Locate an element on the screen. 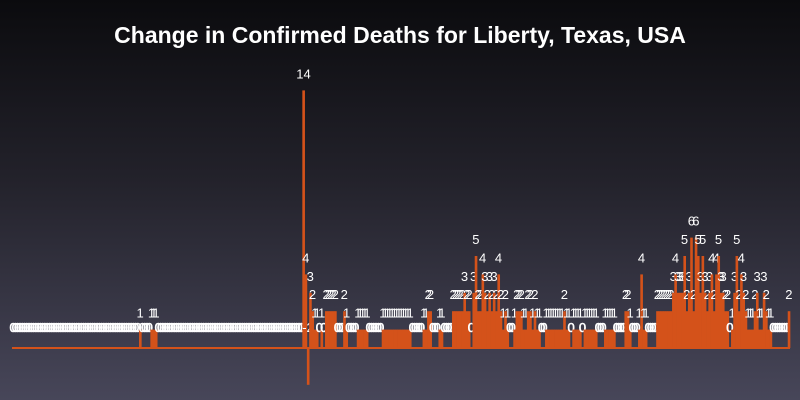  data-label: 5 is located at coordinates (718, 239).